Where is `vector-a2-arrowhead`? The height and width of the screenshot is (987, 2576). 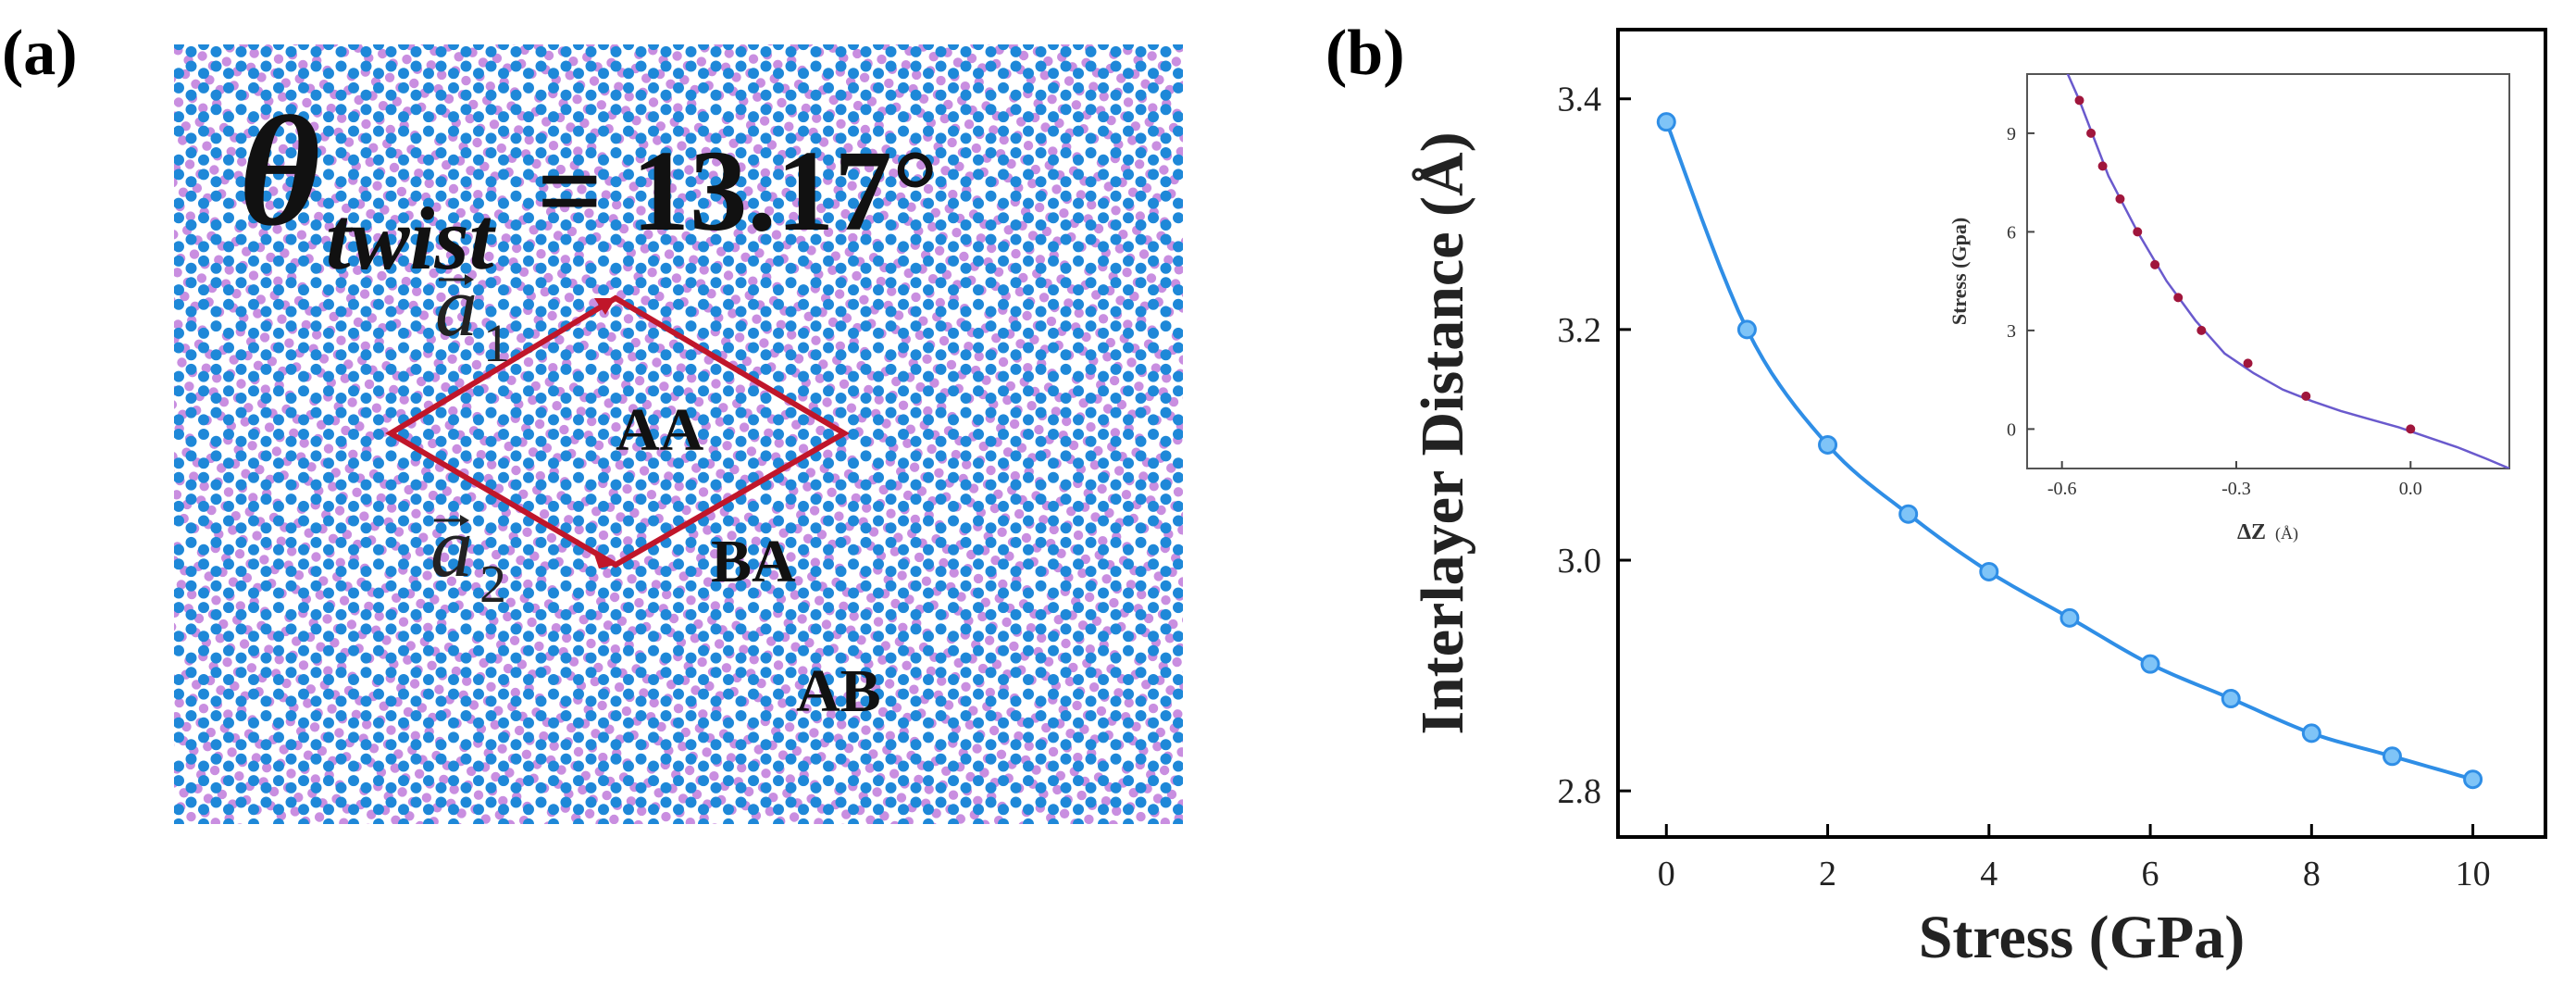
vector-a2-arrowhead is located at coordinates (604, 560).